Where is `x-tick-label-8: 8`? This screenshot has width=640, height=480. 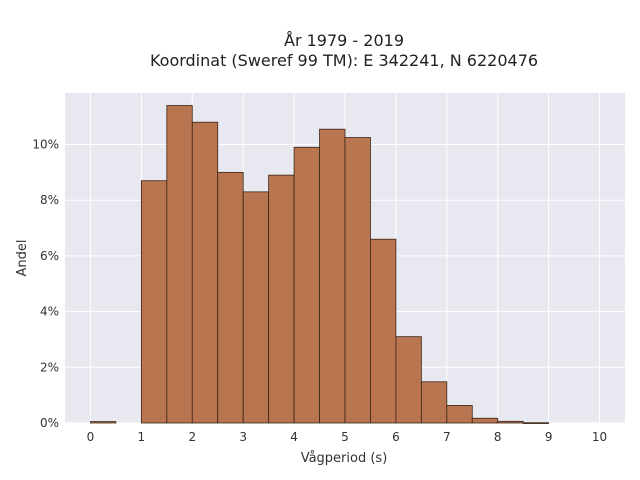 x-tick-label-8: 8 is located at coordinates (498, 437).